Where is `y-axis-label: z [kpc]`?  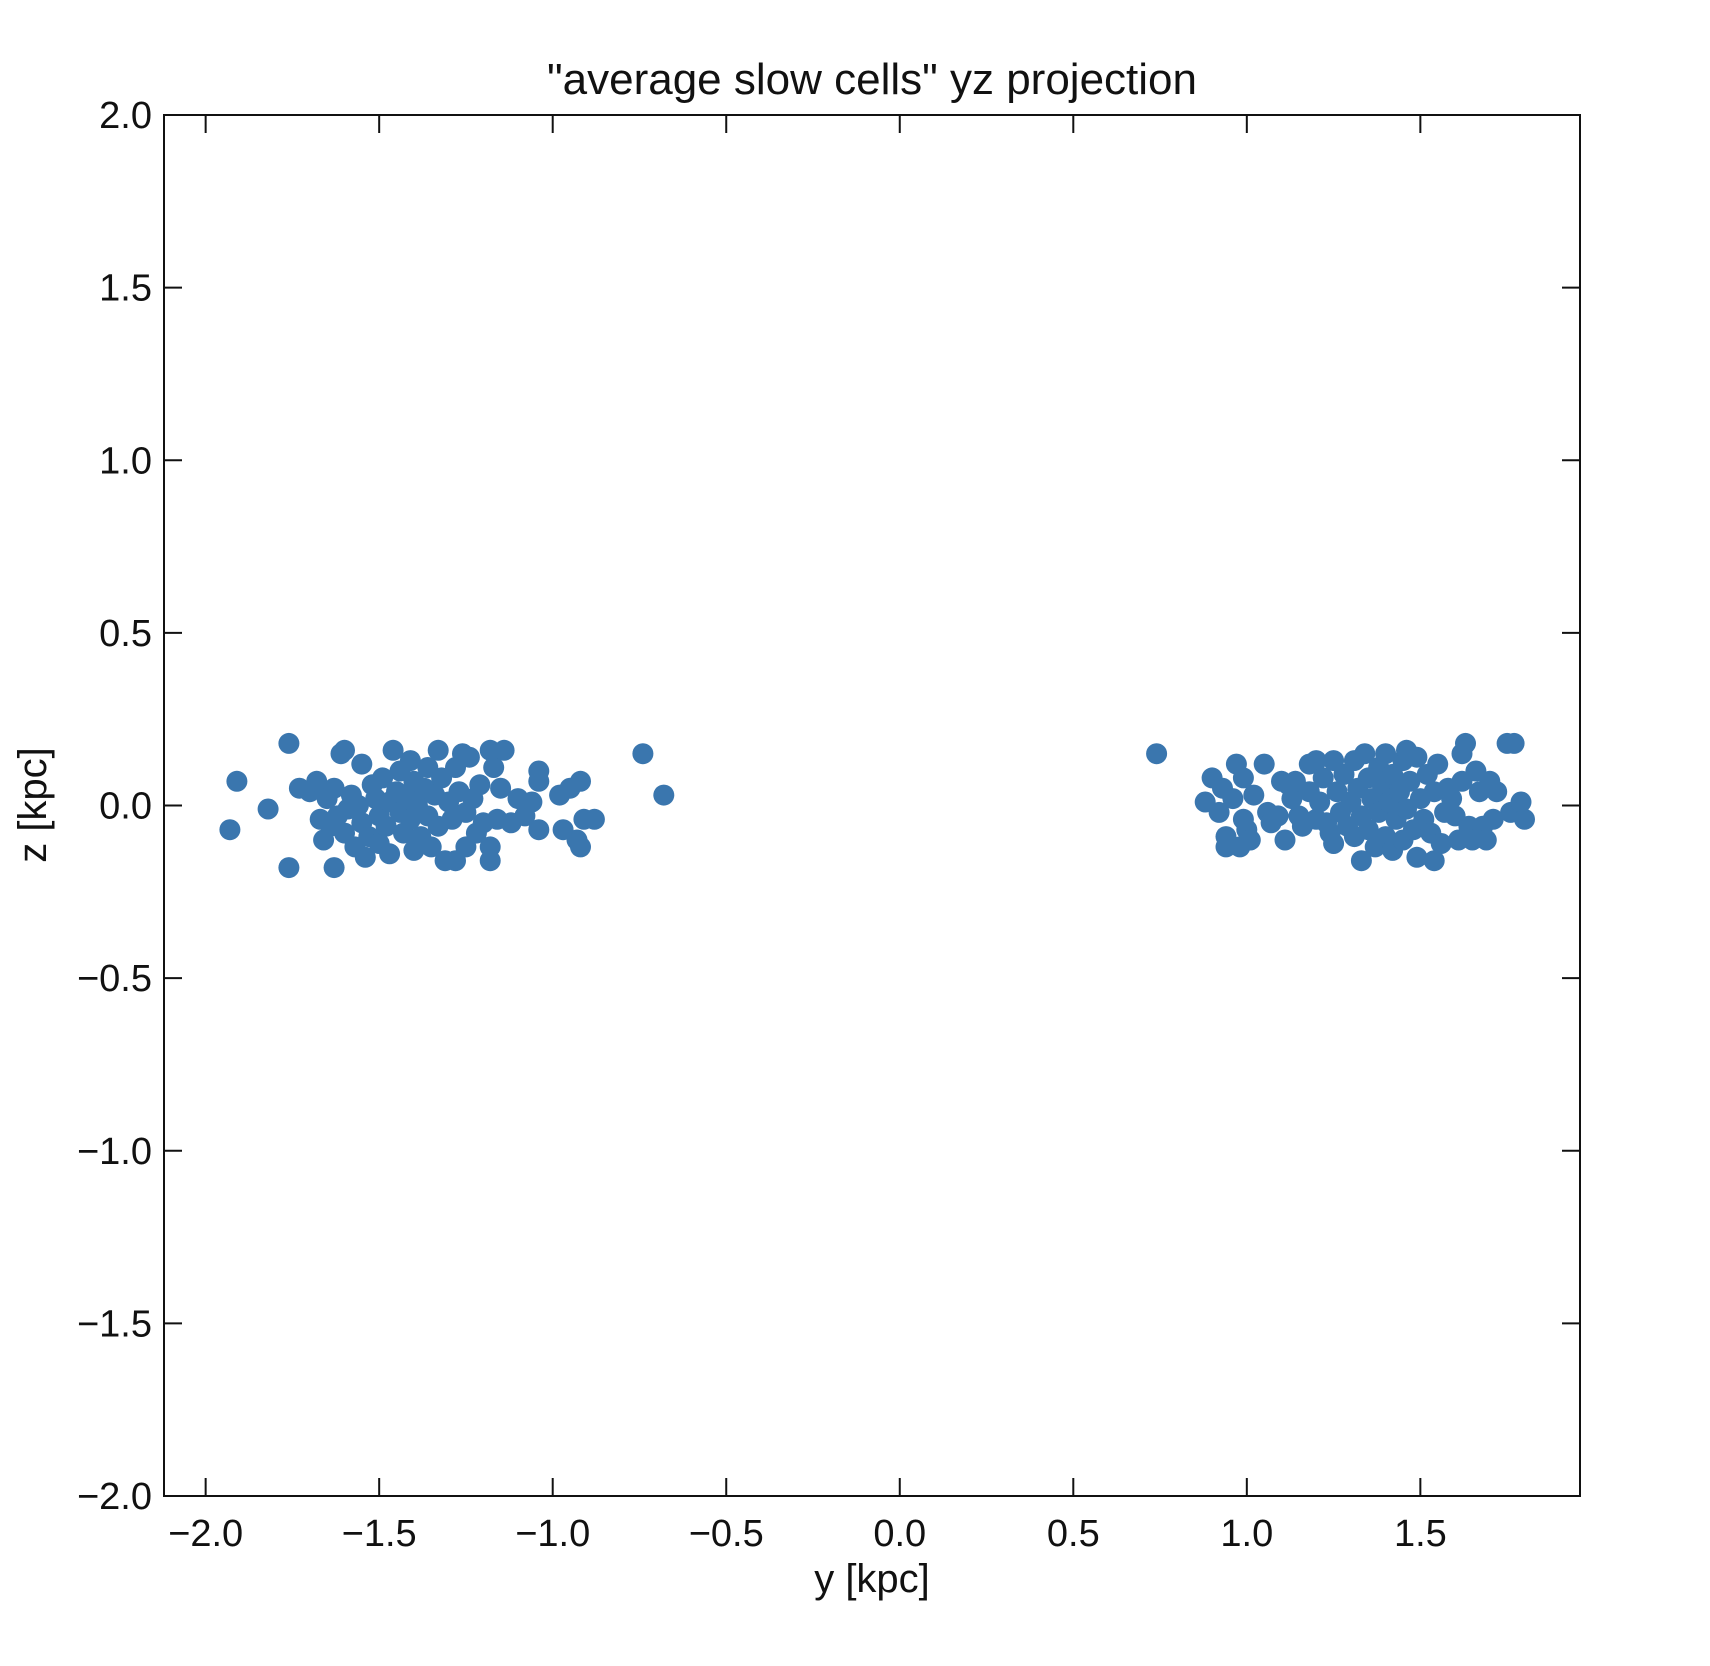 y-axis-label: z [kpc] is located at coordinates (33, 805).